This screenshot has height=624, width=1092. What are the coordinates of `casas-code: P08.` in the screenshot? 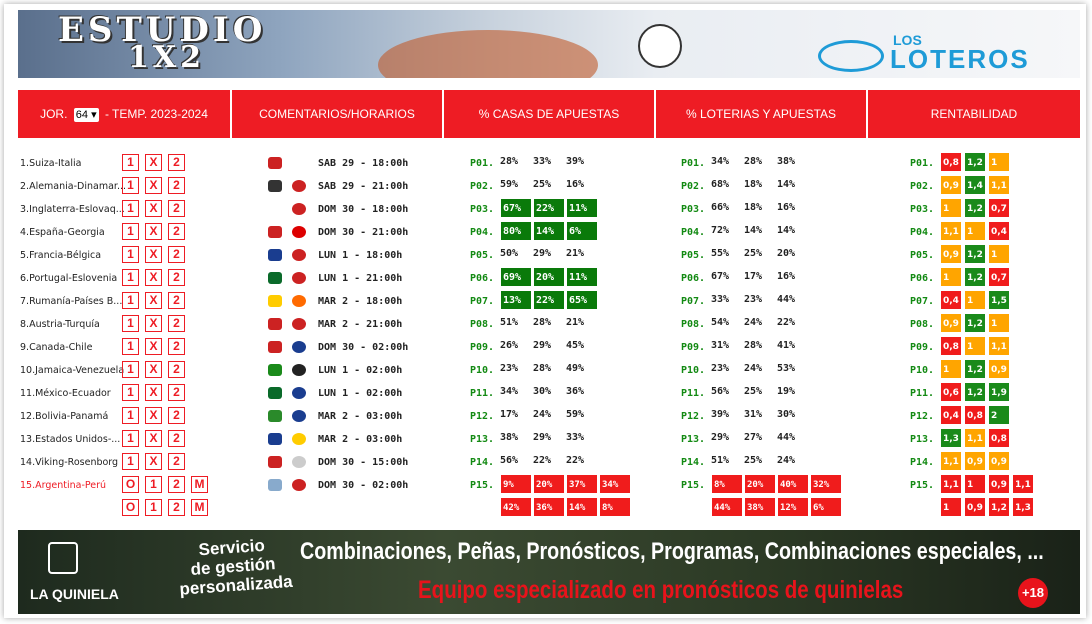 It's located at (482, 324).